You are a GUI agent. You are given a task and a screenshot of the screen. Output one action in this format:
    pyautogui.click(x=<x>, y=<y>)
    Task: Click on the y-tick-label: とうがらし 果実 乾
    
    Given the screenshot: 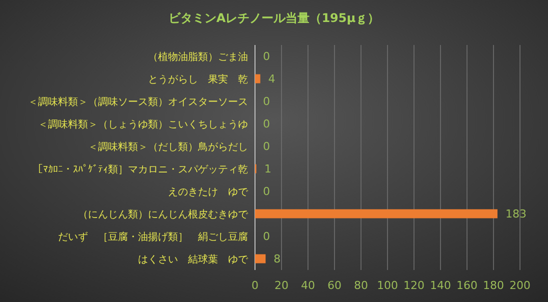 What is the action you would take?
    pyautogui.click(x=198, y=79)
    